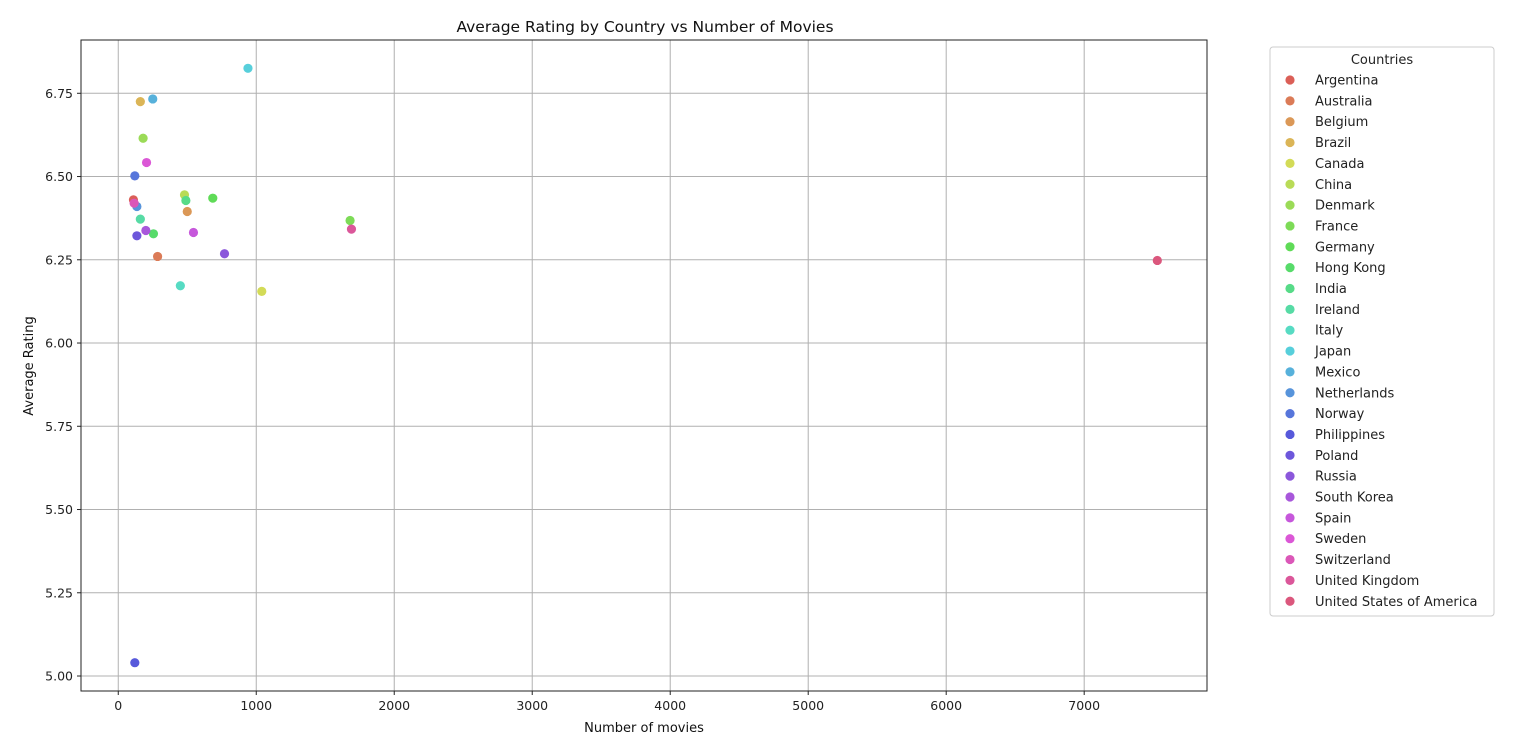 The image size is (1536, 754). Describe the element at coordinates (1332, 352) in the screenshot. I see `legend-entry: Japan` at that location.